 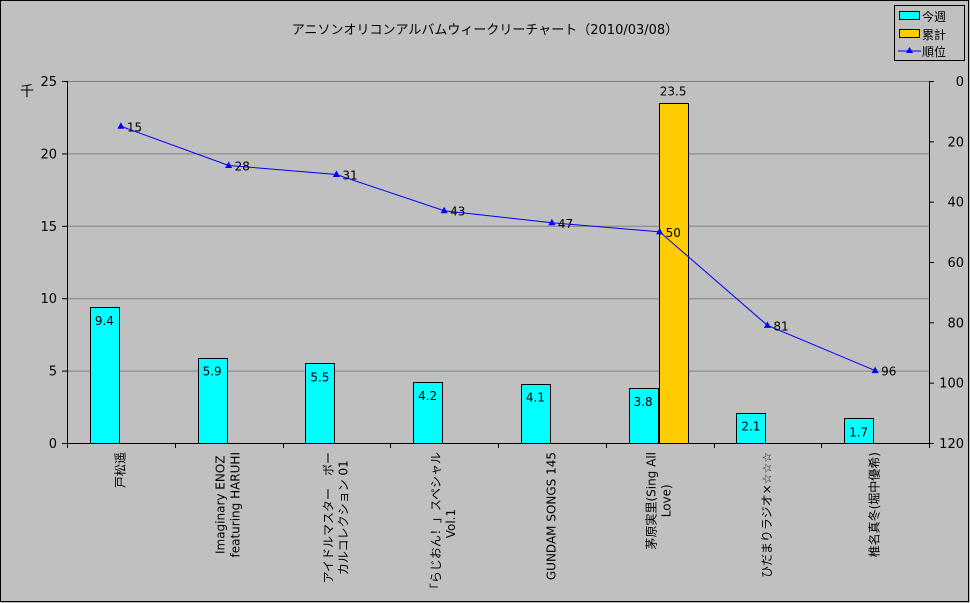 I want to click on x-category-label: 茅原実里(Sing All Love), so click(x=659, y=501).